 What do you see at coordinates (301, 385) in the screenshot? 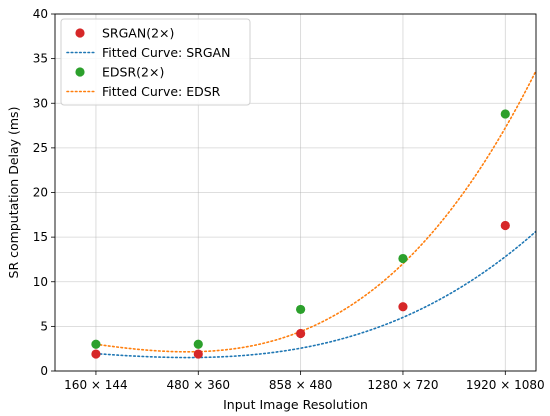
I see `x-tick-label: 858 × 480` at bounding box center [301, 385].